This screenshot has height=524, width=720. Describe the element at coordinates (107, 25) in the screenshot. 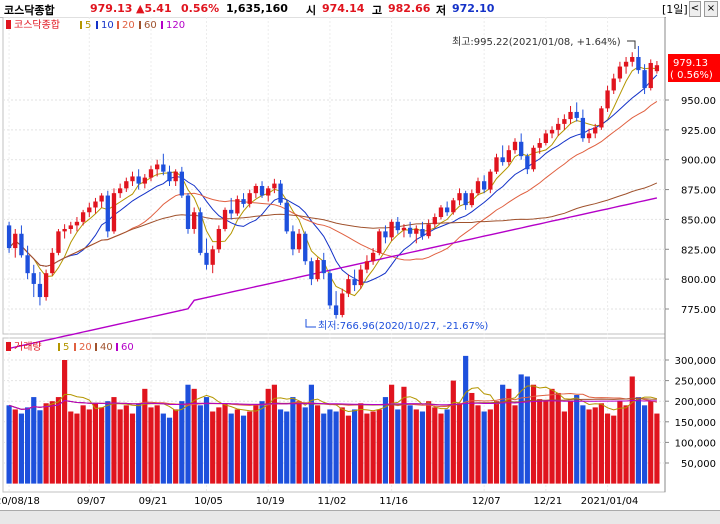

I see `legend-ma10: 10` at that location.